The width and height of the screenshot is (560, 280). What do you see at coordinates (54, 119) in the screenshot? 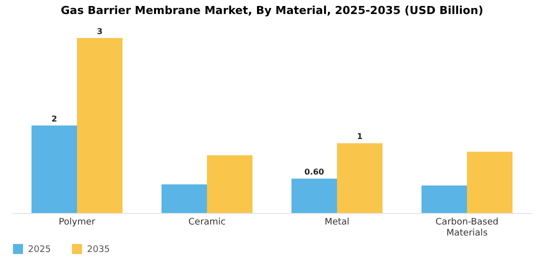
I see `data-label: 2` at bounding box center [54, 119].